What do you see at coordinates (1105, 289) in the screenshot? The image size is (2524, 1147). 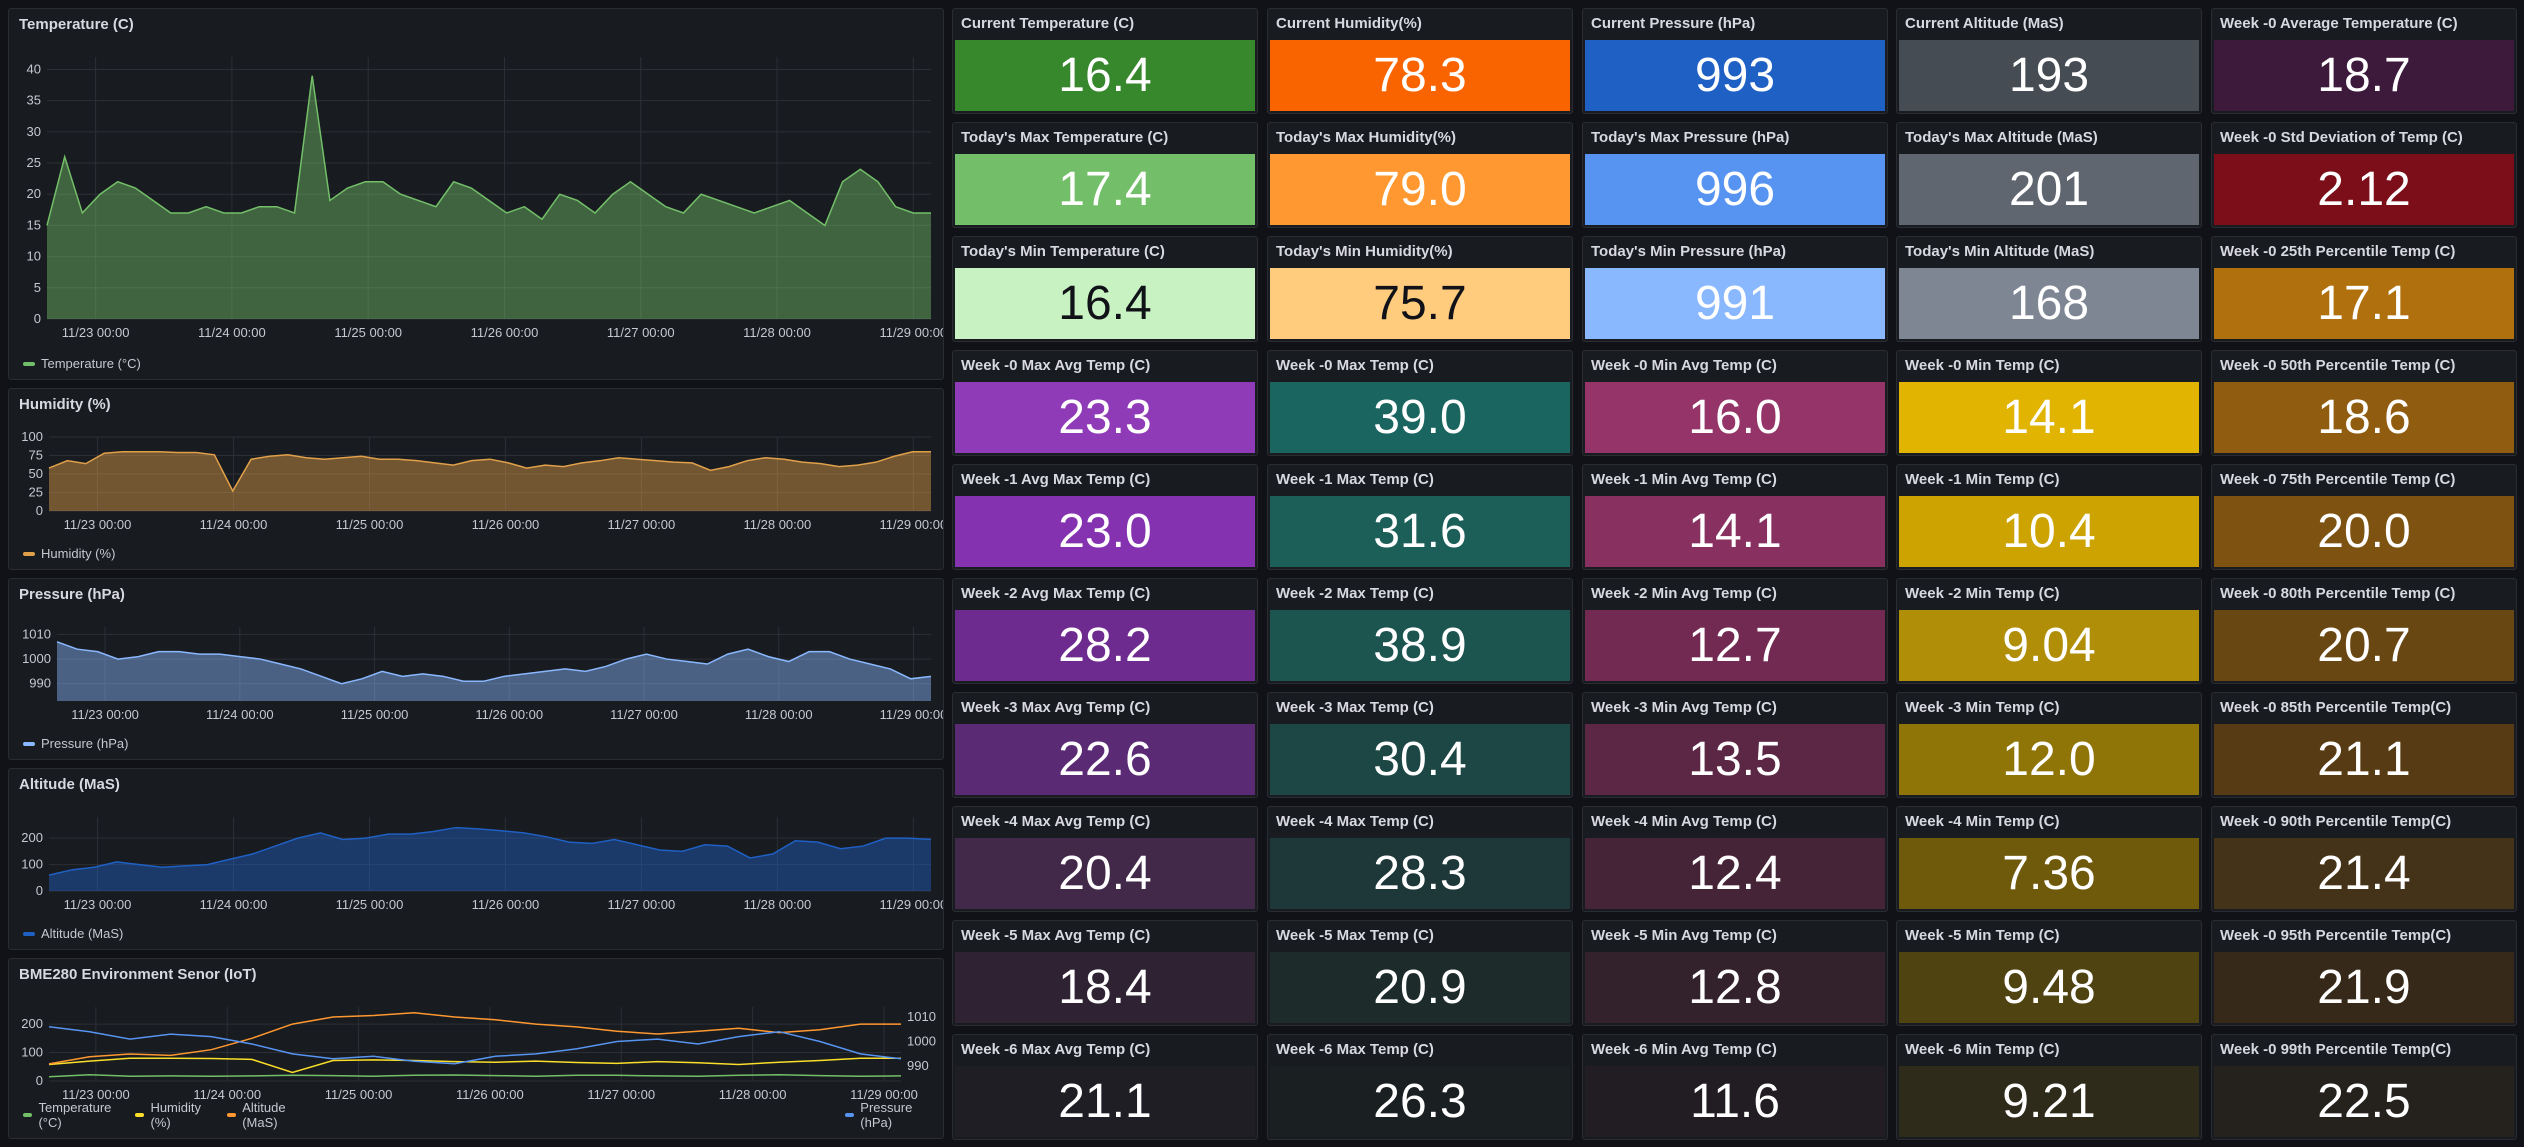 I see `stat-panel: Today's Min Temperature (C) 16.4` at bounding box center [1105, 289].